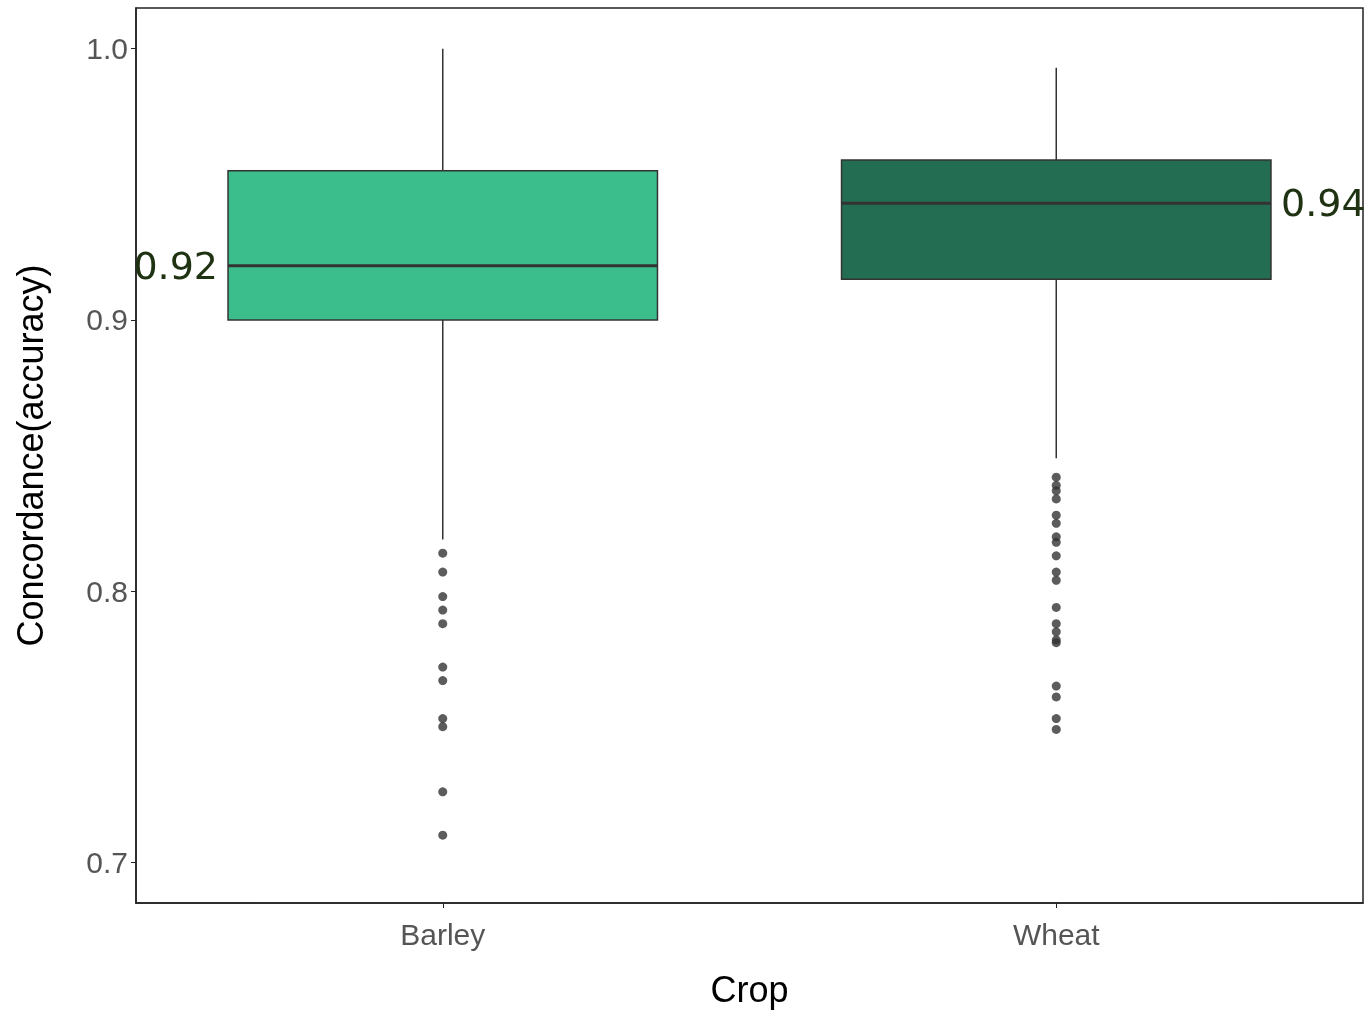  What do you see at coordinates (107, 591) in the screenshot?
I see `y-tick-label: 0.8` at bounding box center [107, 591].